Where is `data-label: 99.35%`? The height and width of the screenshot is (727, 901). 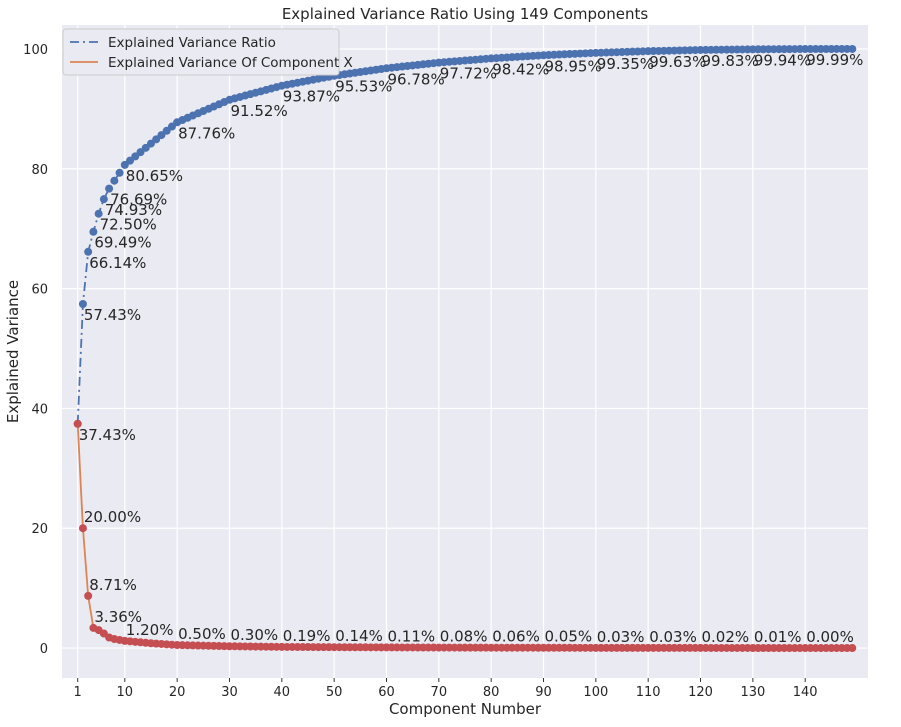 data-label: 99.35% is located at coordinates (625, 64).